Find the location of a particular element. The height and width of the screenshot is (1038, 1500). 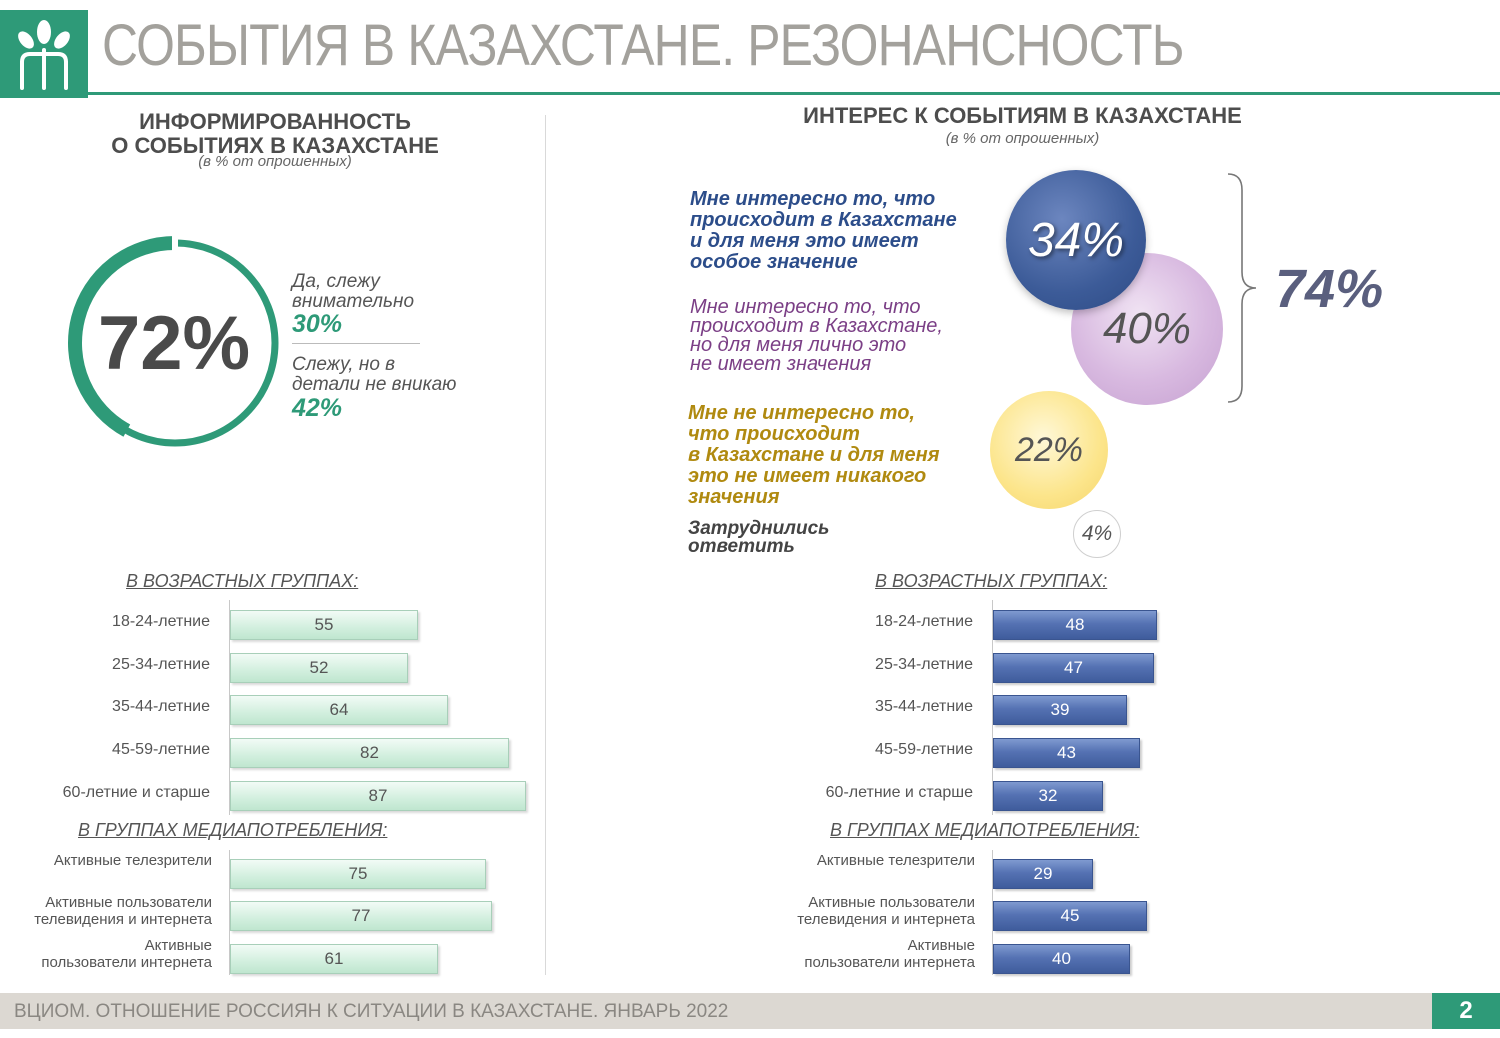

bar-value-label: 43 is located at coordinates (1066, 752).